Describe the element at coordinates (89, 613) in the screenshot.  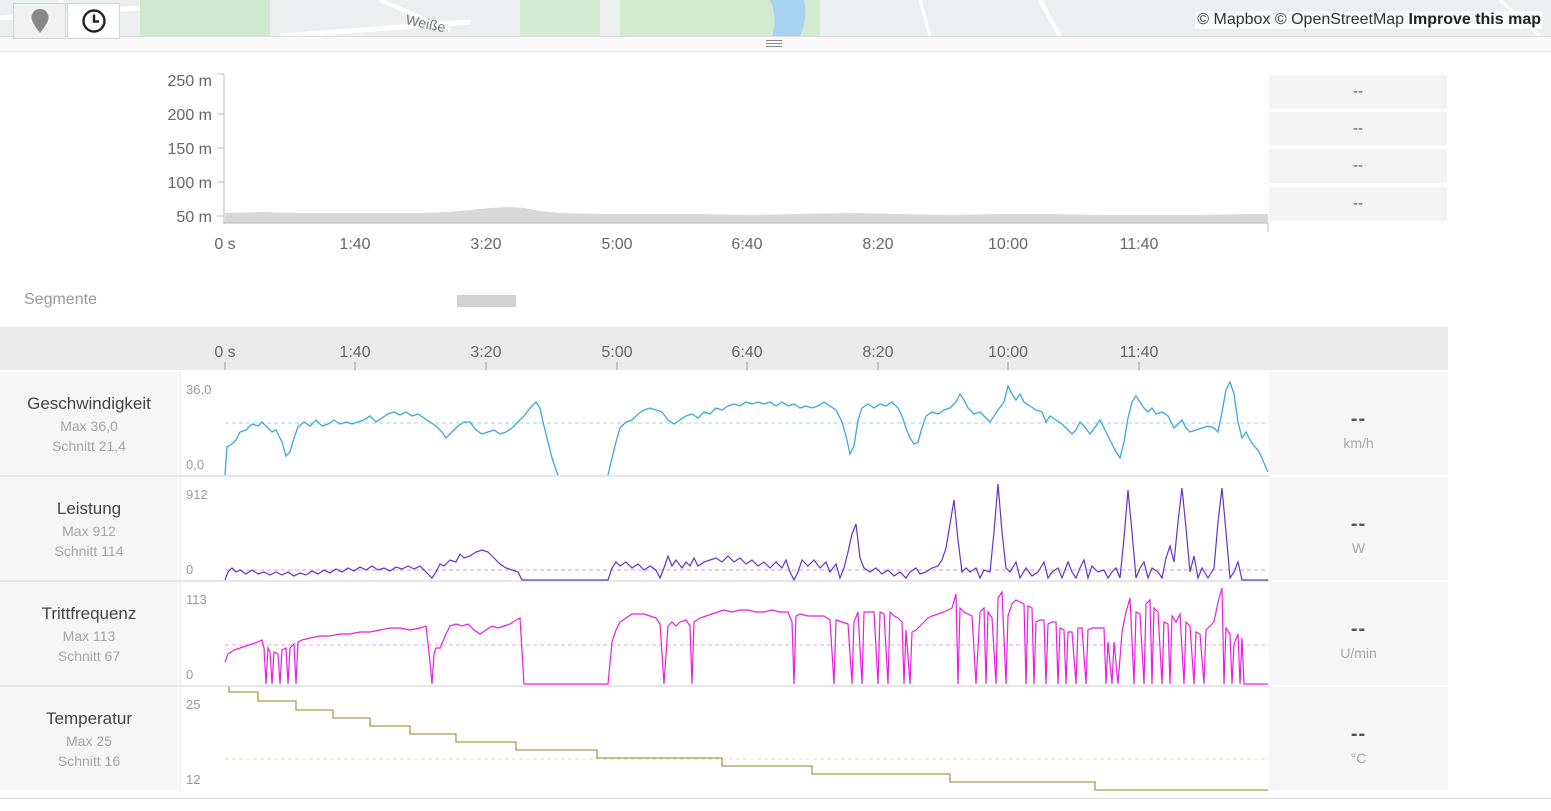
I see `metric-name: Trittfrequenz` at that location.